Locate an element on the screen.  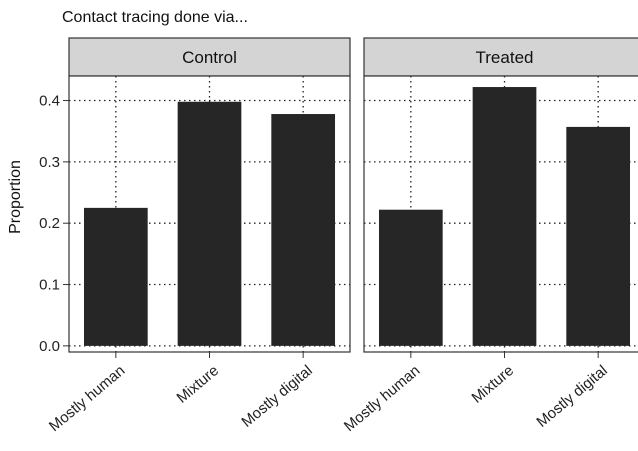
y-tick-label: 0.3 is located at coordinates (49, 162).